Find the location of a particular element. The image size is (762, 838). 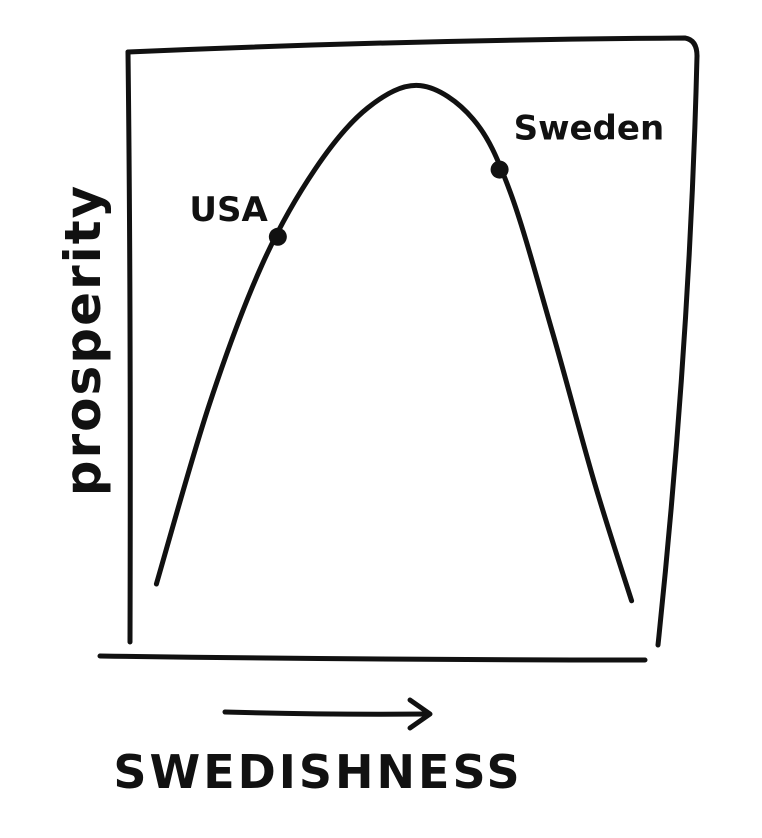

plot-frame-top is located at coordinates (412, 47).